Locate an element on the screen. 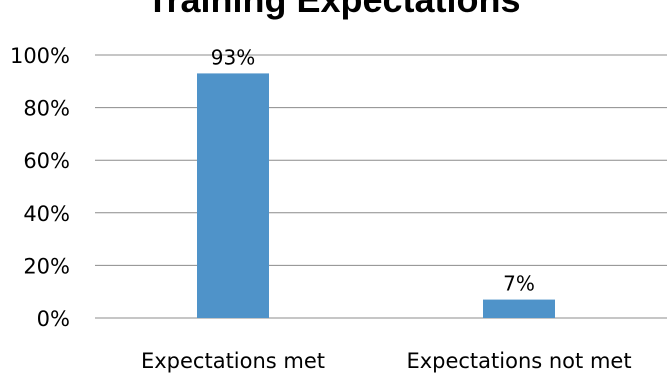  data-label: 7% is located at coordinates (519, 284).